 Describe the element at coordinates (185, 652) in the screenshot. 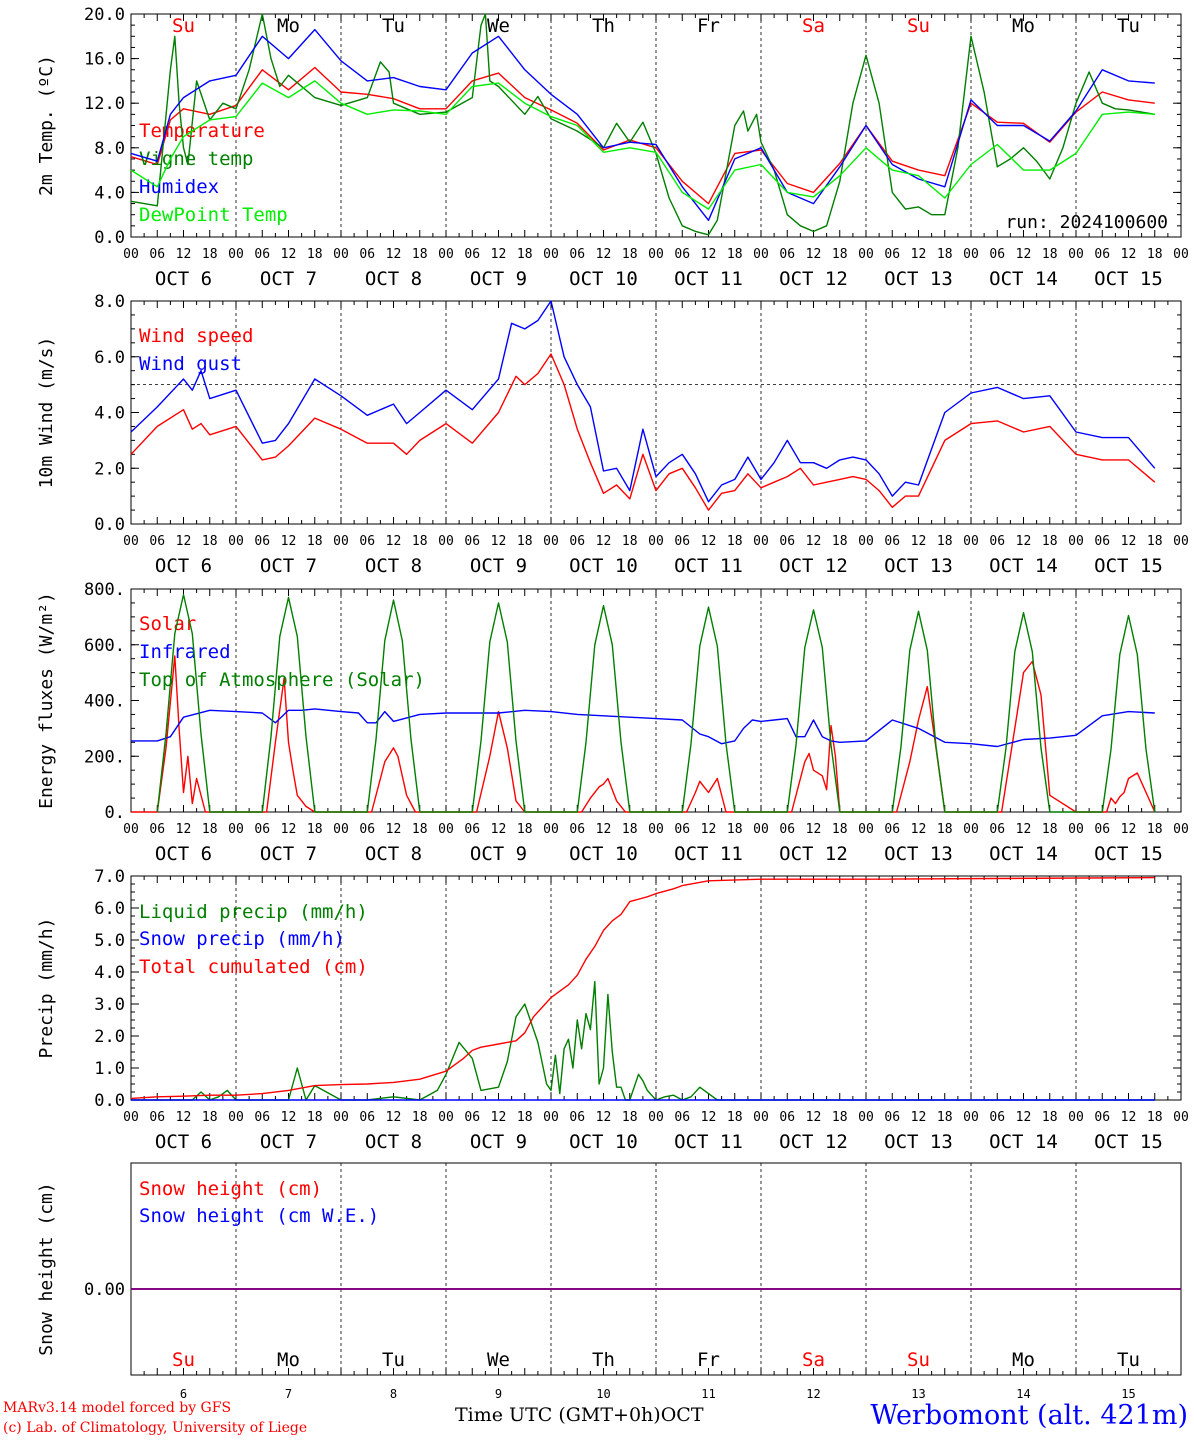

I see `legend-label: Infrared` at that location.